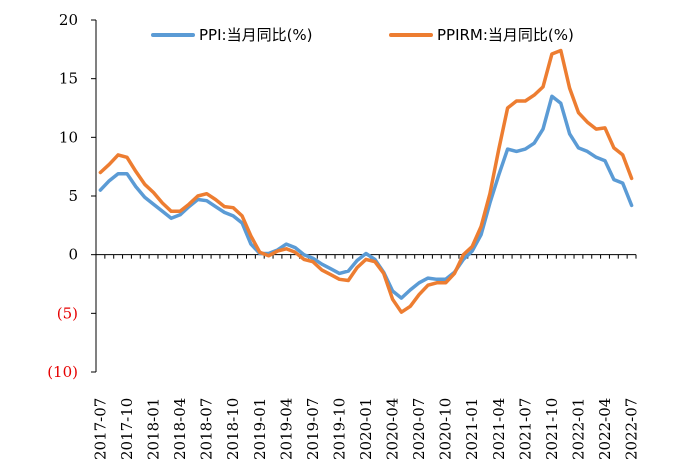 The width and height of the screenshot is (687, 465). What do you see at coordinates (499, 429) in the screenshot?
I see `x-tick-label: 2021-04` at bounding box center [499, 429].